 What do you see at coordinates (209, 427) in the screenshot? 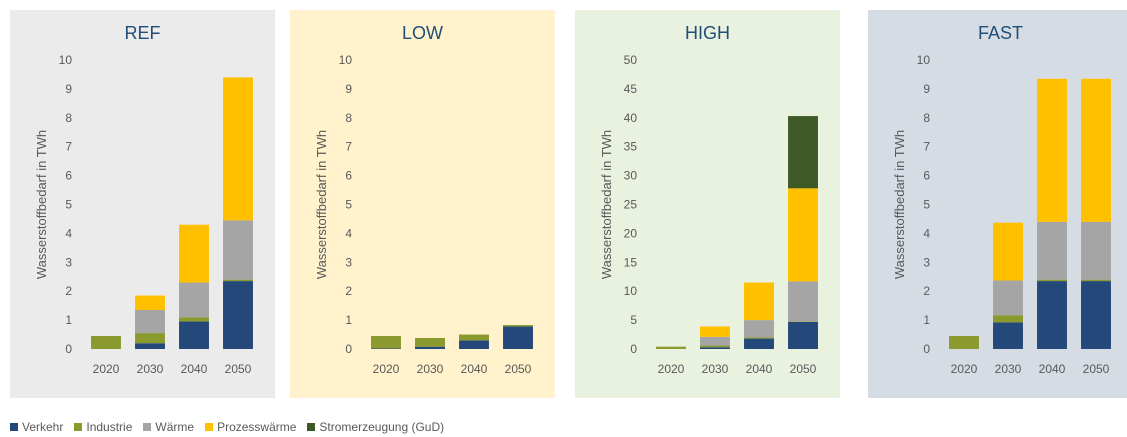
I see `legend-swatch-prozesswaerme` at bounding box center [209, 427].